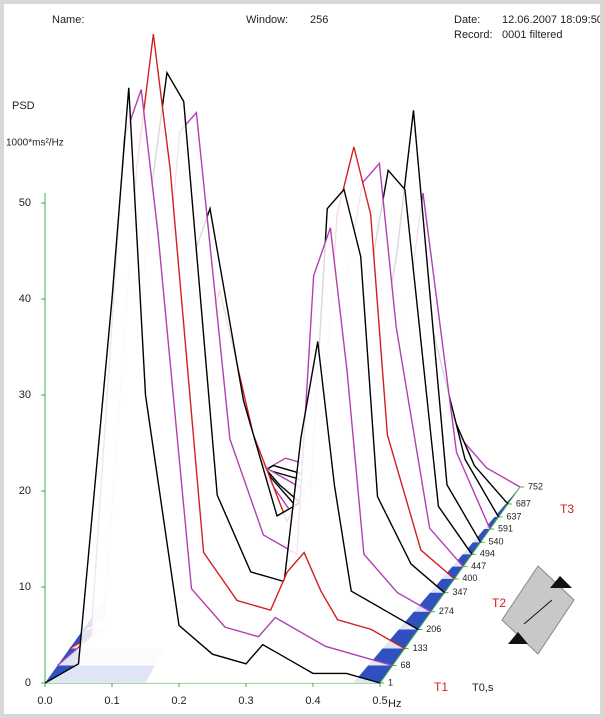 Image resolution: width=604 pixels, height=718 pixels. What do you see at coordinates (514, 516) in the screenshot?
I see `z-tick-label: 637` at bounding box center [514, 516].